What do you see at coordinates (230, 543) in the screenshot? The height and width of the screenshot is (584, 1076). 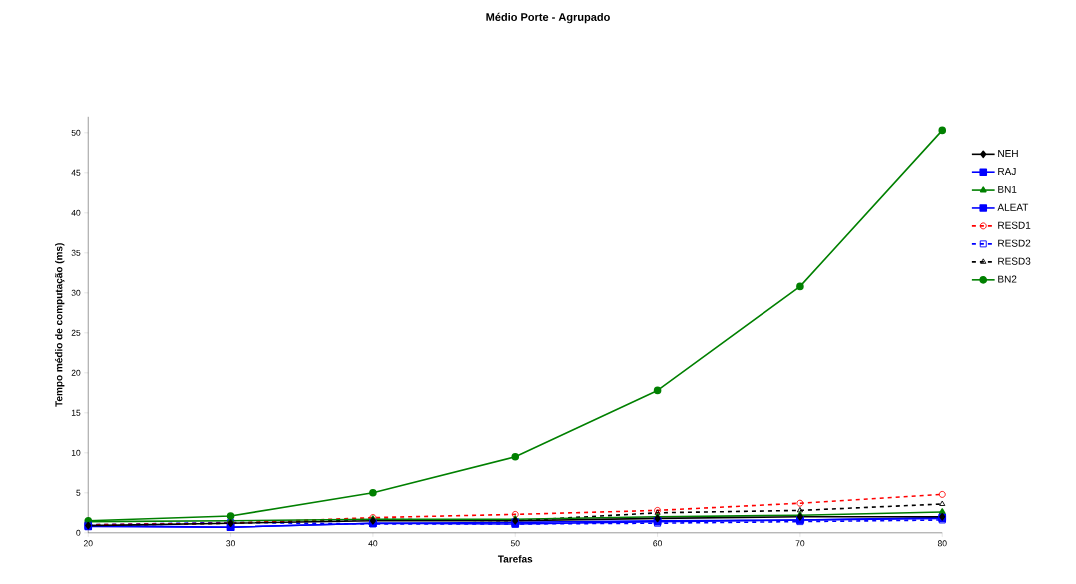 I see `x-tick-label: 30` at bounding box center [230, 543].